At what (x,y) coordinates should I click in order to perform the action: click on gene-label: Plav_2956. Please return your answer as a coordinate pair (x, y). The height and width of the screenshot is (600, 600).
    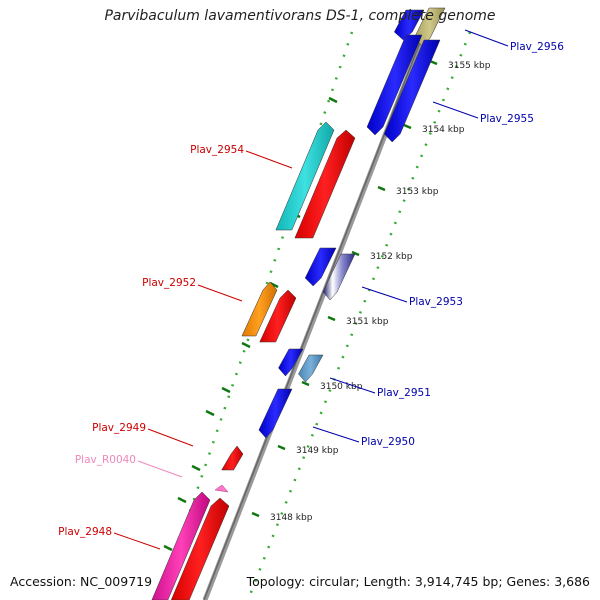
    Looking at the image, I should click on (537, 47).